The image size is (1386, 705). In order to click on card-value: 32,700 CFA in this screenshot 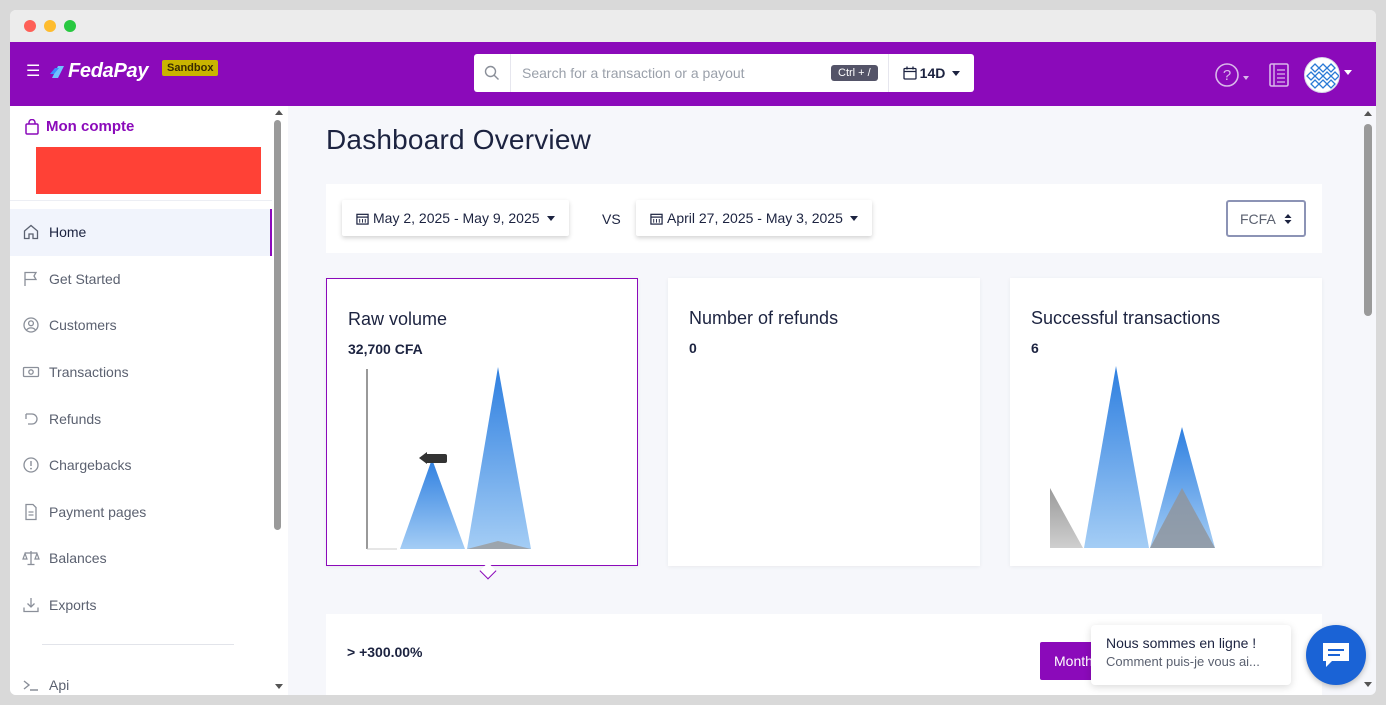, I will do `click(385, 349)`.